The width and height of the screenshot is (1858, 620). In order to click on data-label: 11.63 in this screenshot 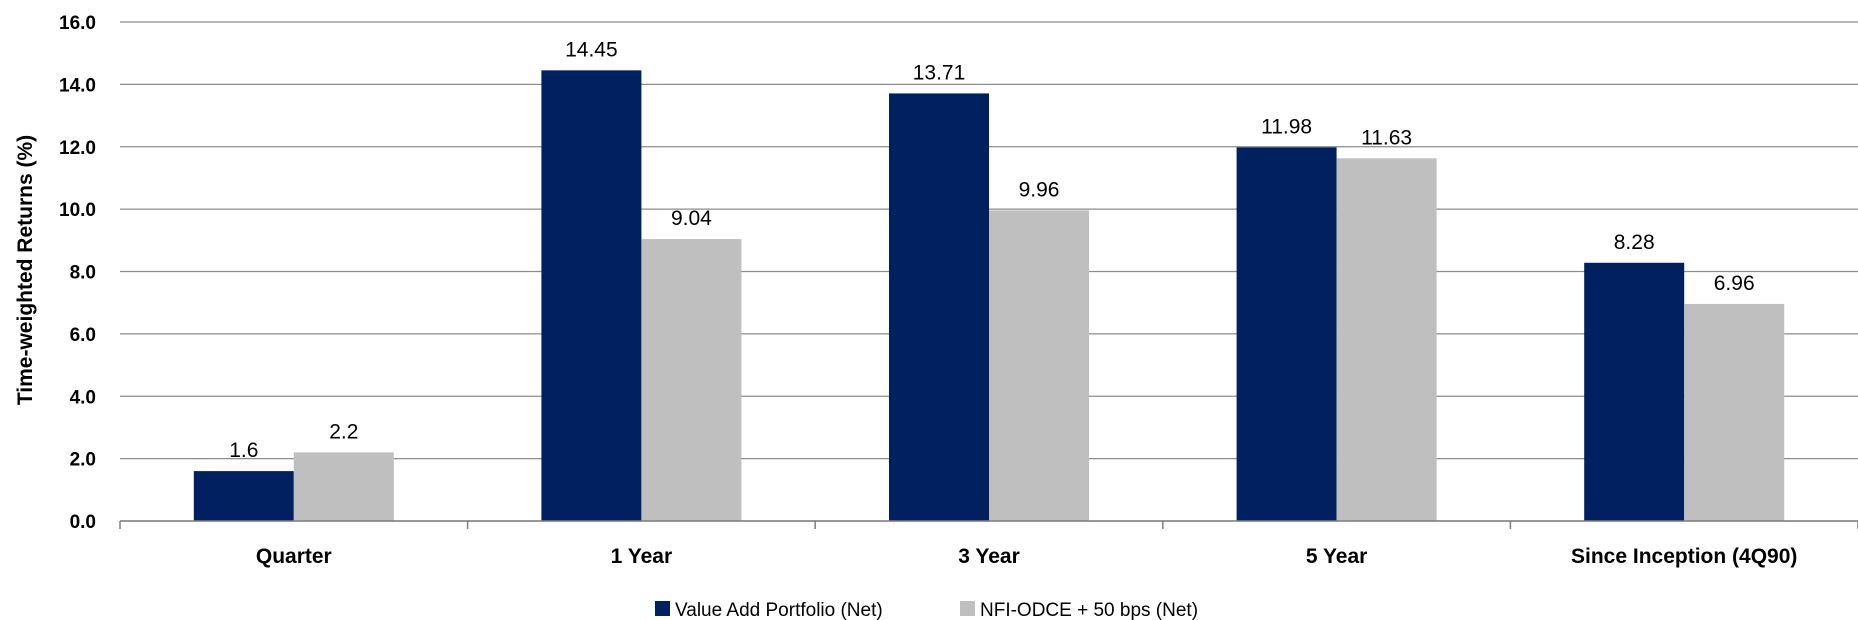, I will do `click(1386, 137)`.